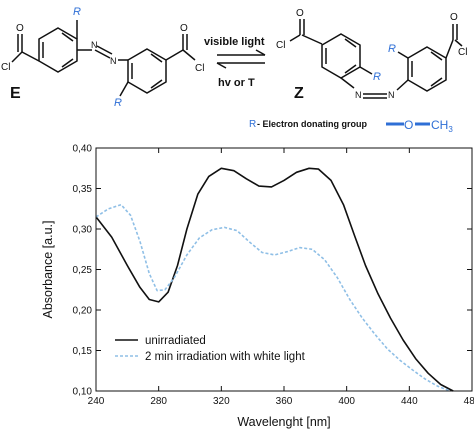  What do you see at coordinates (391, 95) in the screenshot?
I see `z-azo-n2: N` at bounding box center [391, 95].